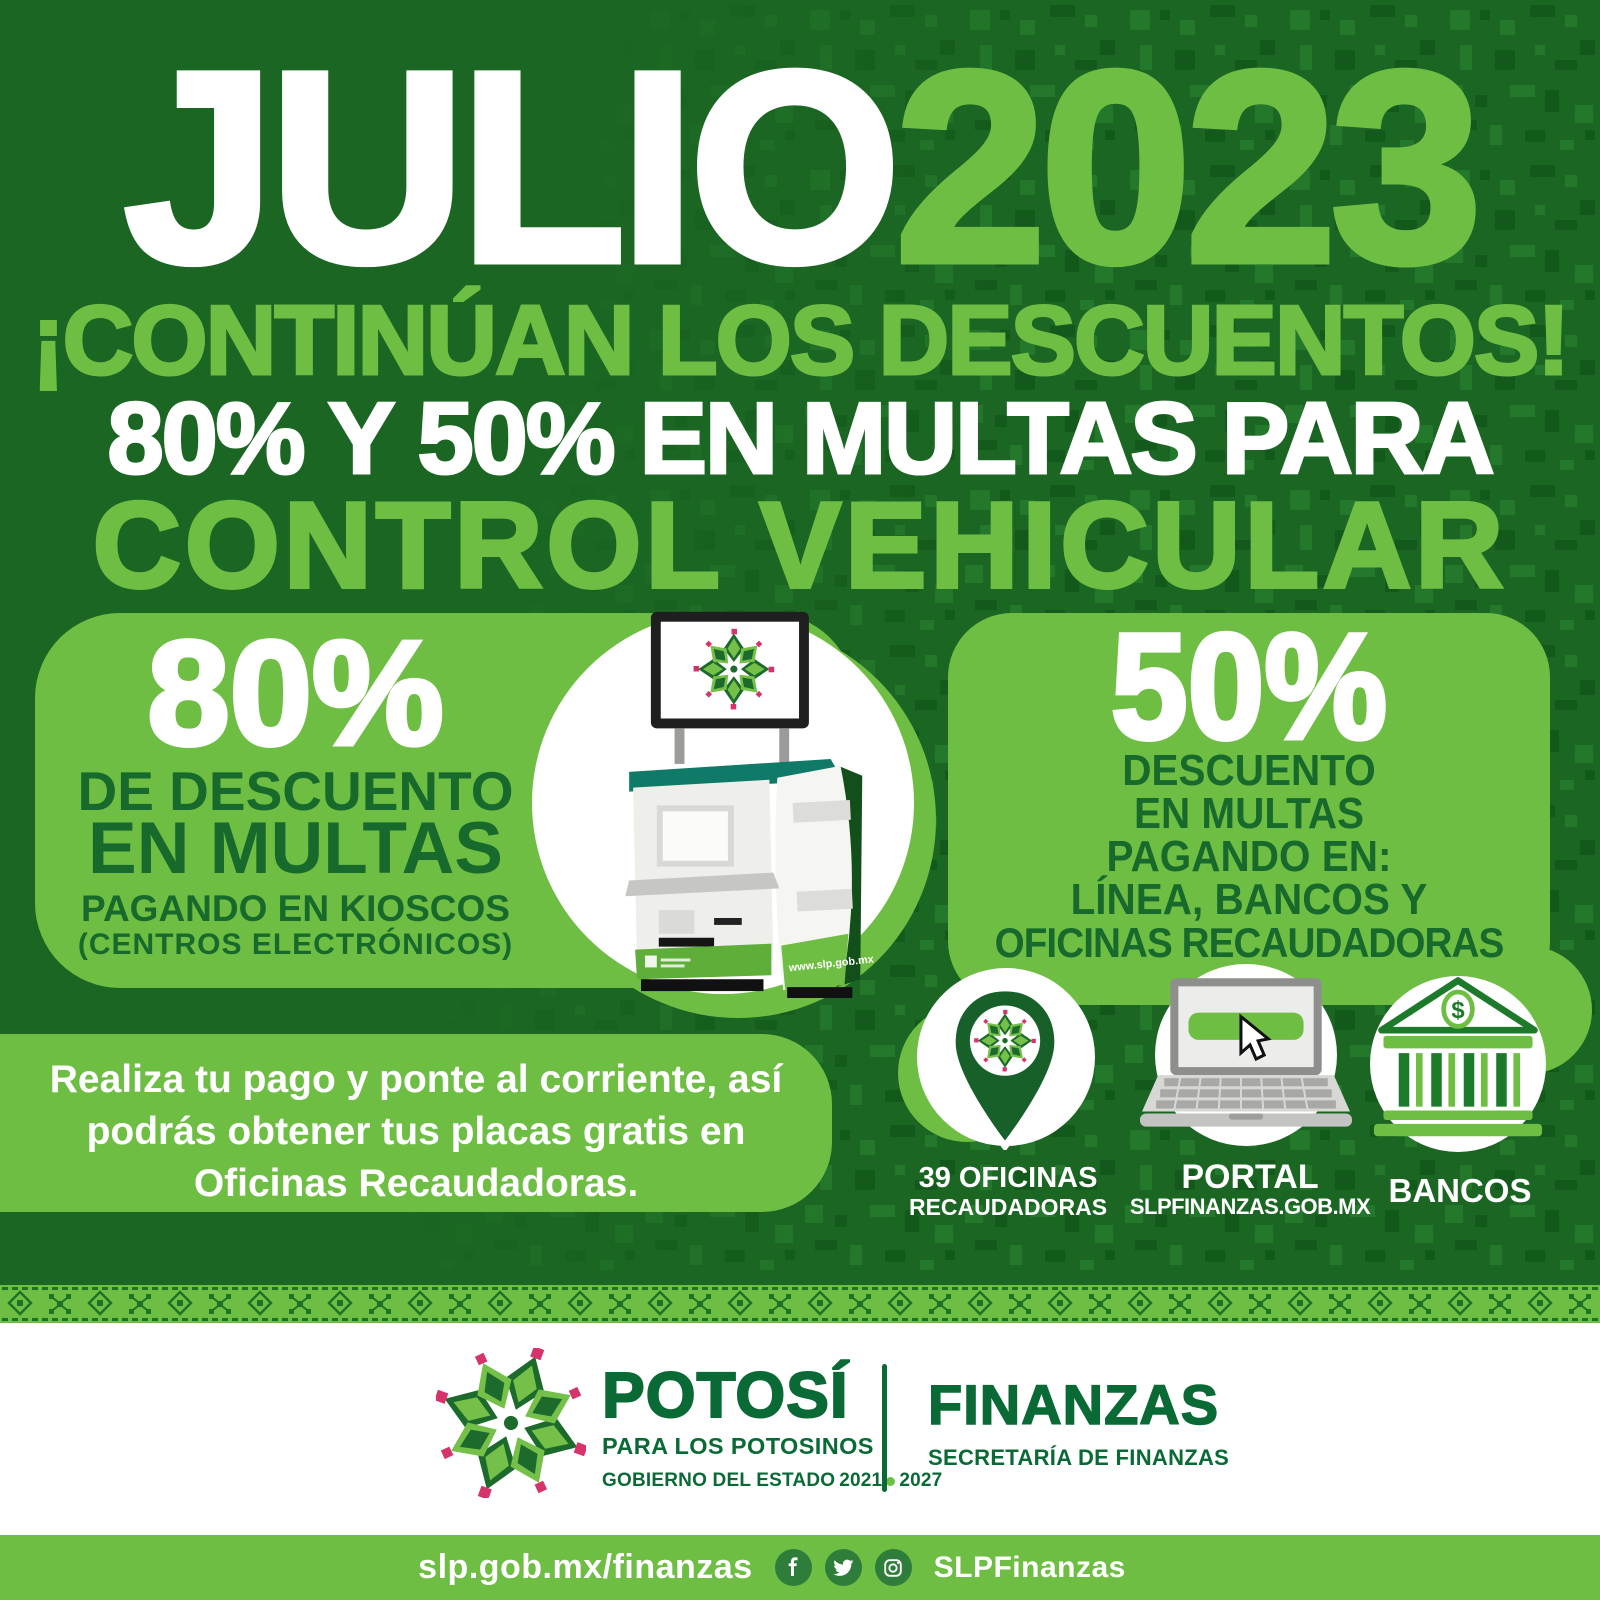  Describe the element at coordinates (1250, 1177) in the screenshot. I see `portal-caption-line1: PORTAL` at that location.